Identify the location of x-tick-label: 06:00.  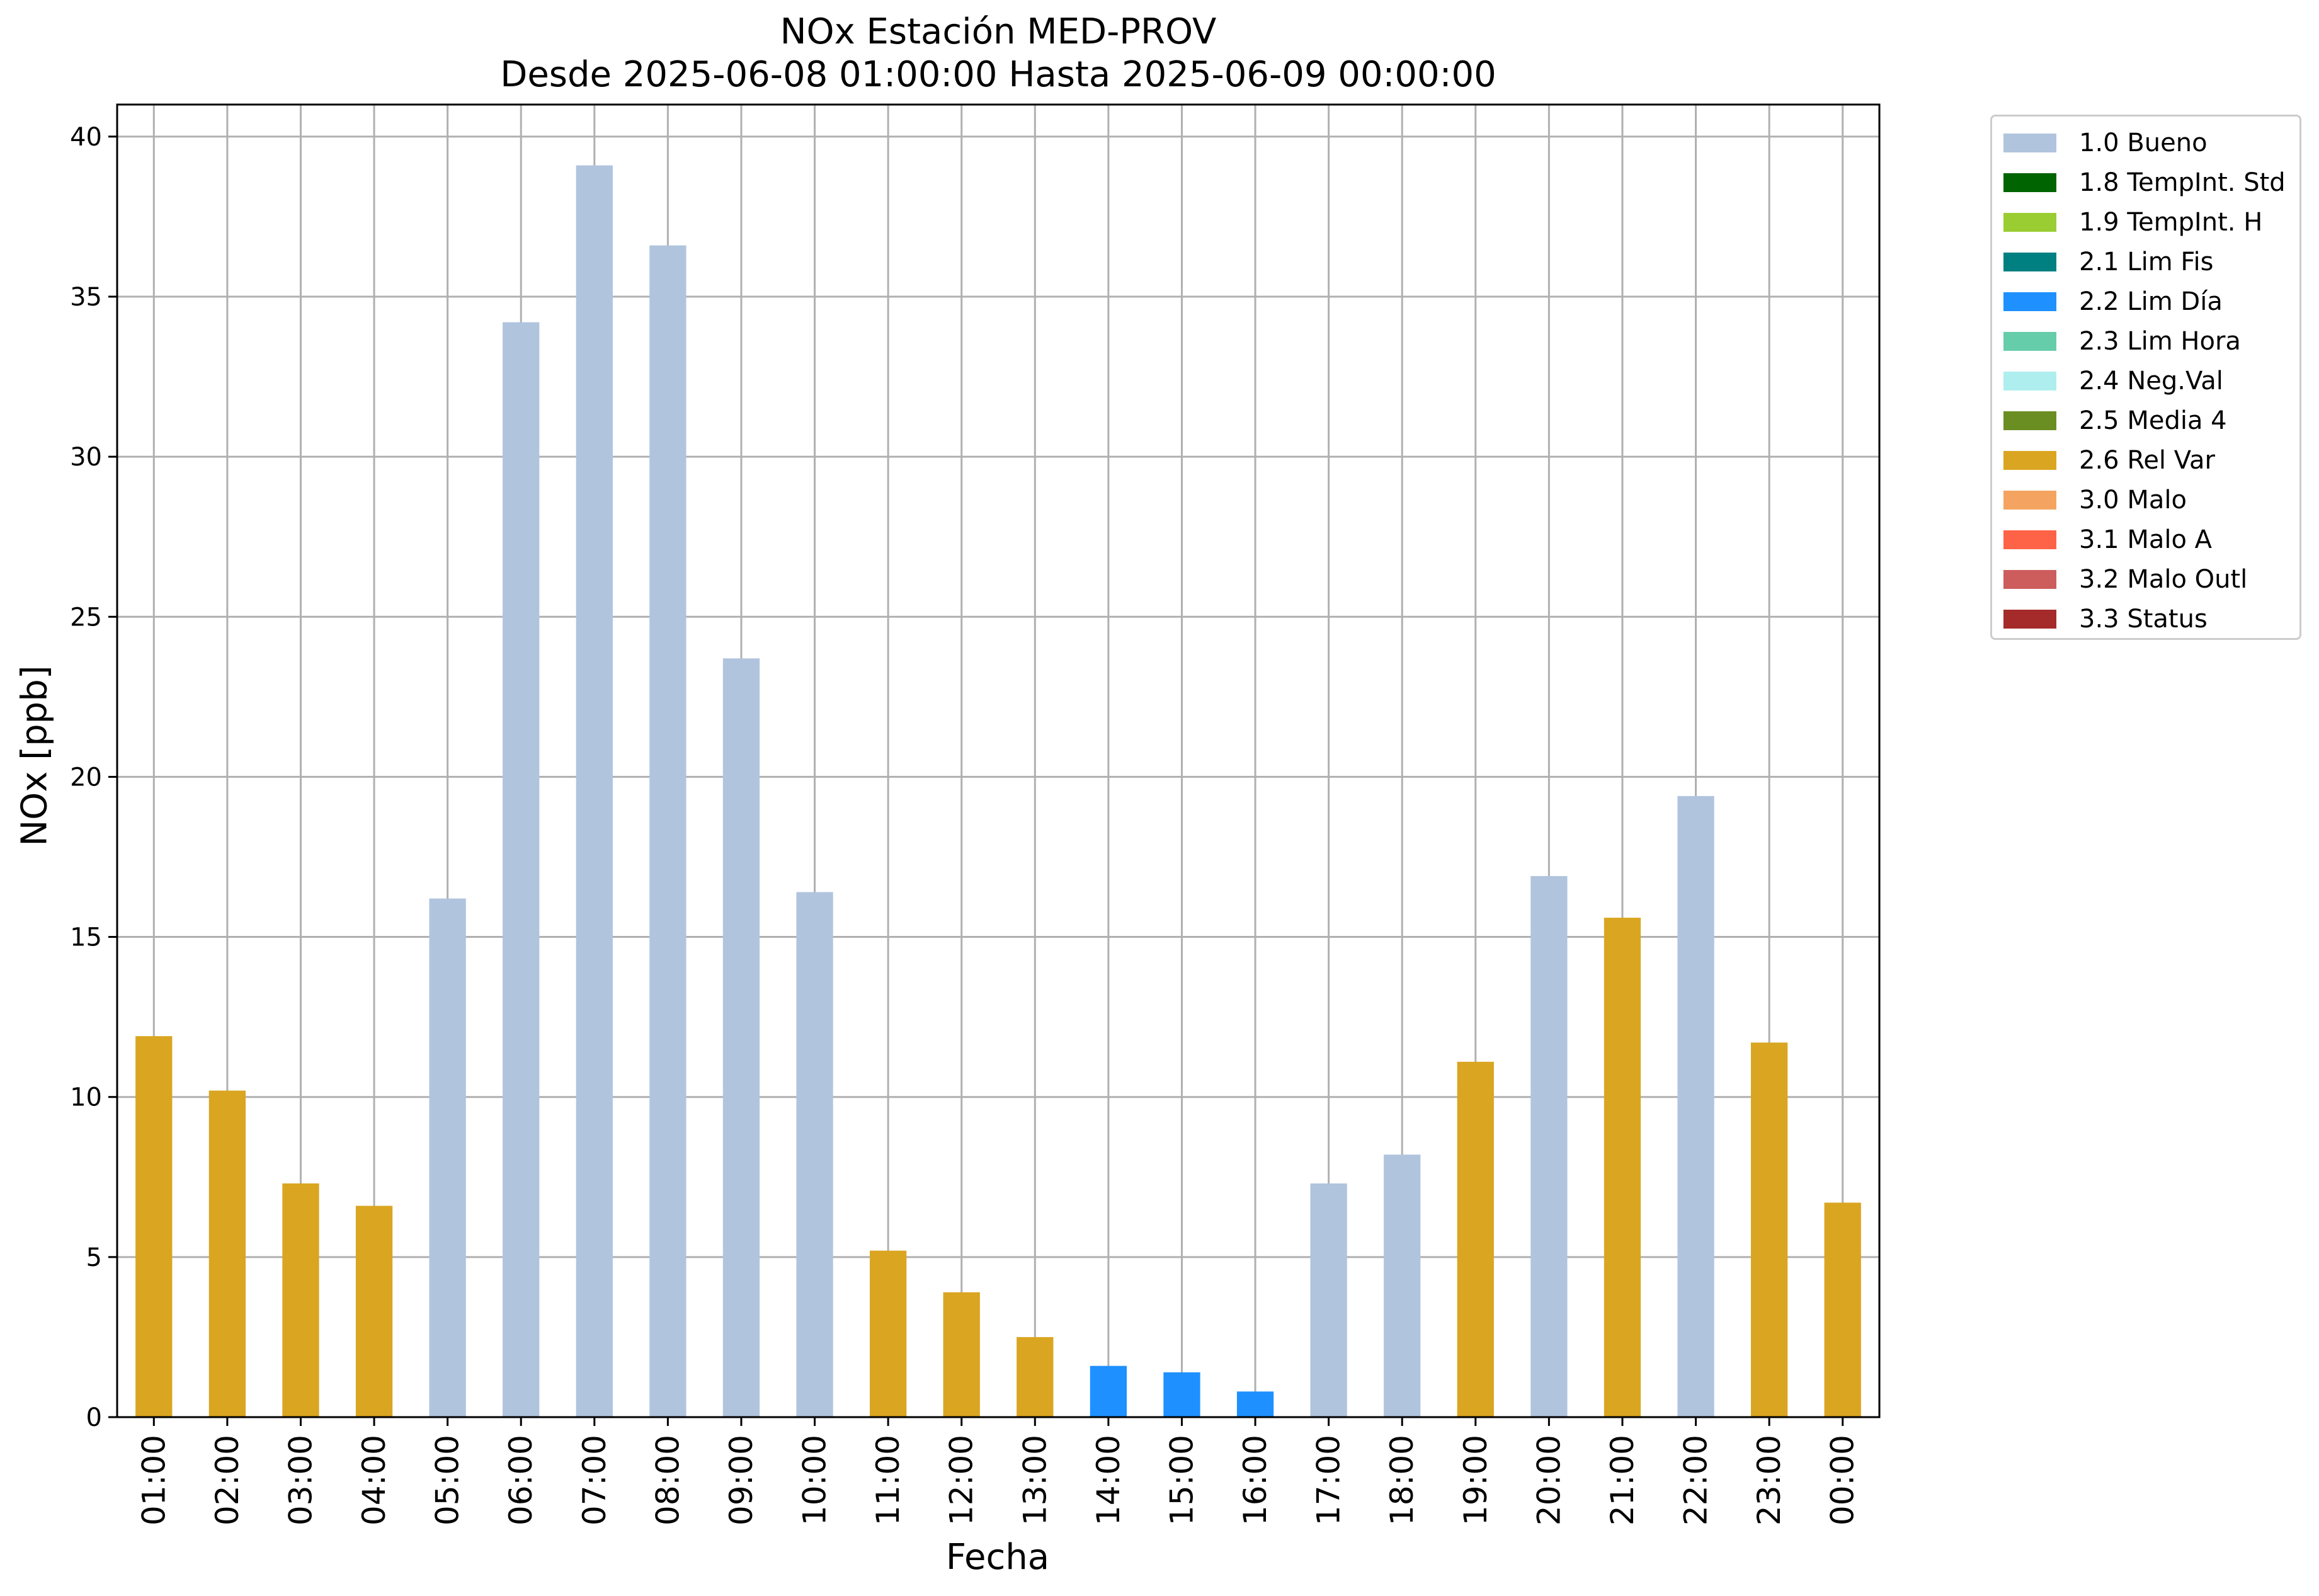
(521, 1480).